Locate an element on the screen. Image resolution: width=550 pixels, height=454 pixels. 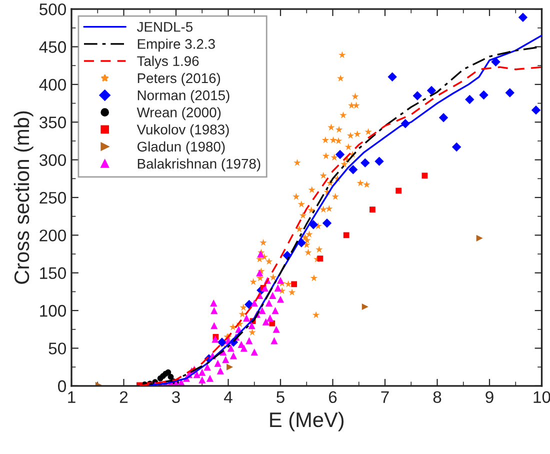
x-tick-label: 1 is located at coordinates (72, 397).